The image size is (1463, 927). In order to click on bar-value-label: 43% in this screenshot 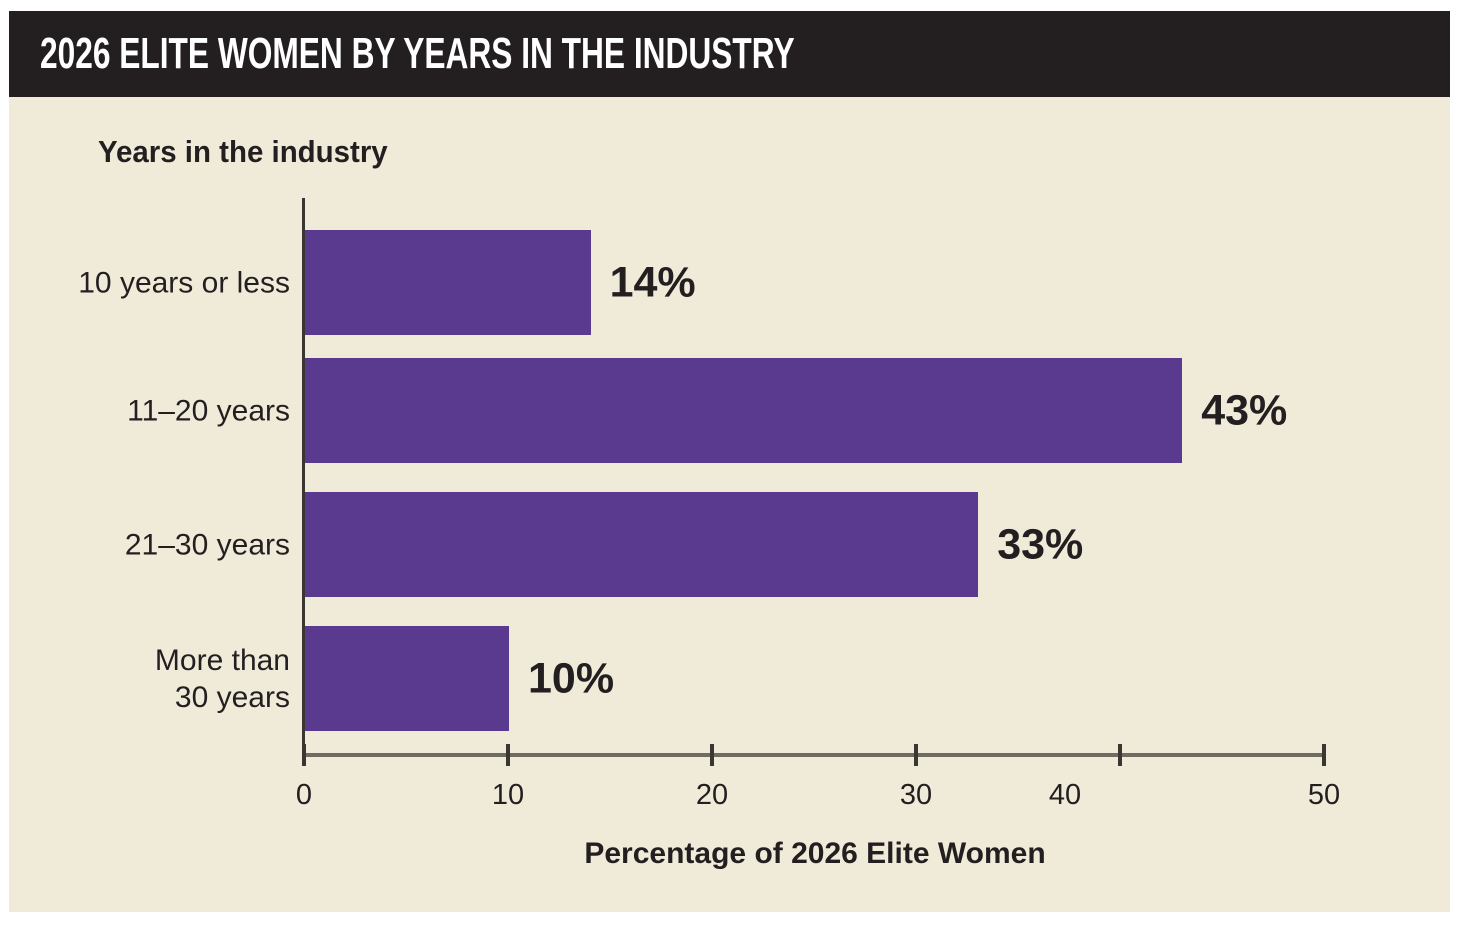, I will do `click(1244, 410)`.